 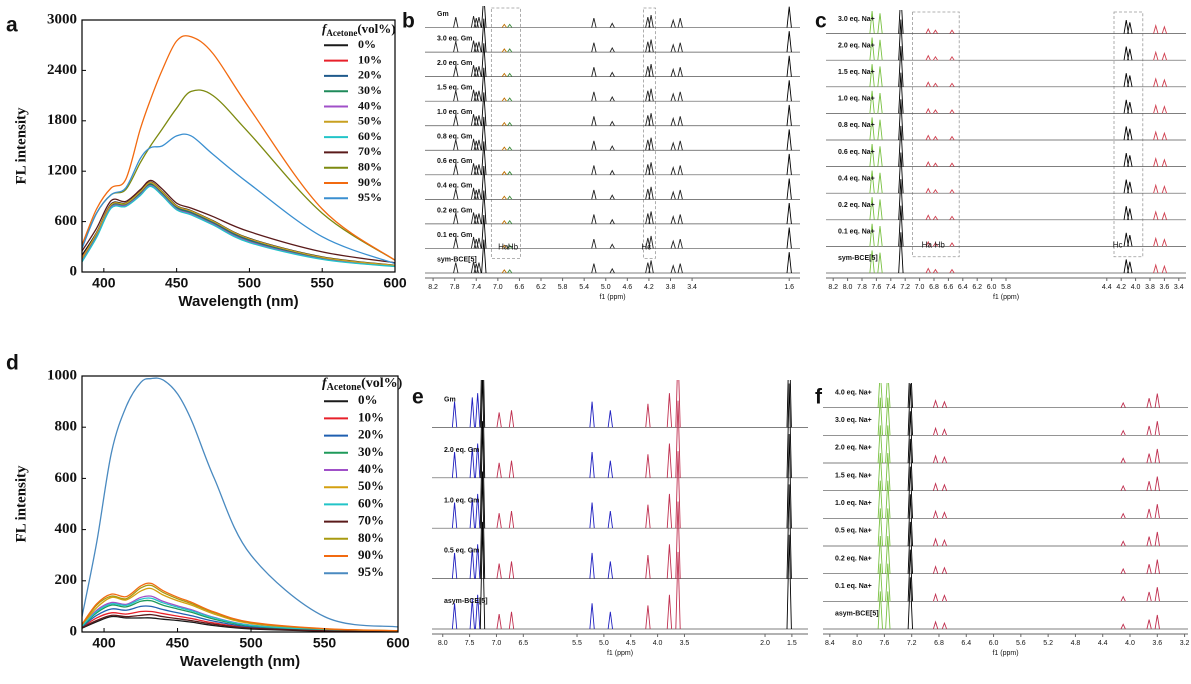 What do you see at coordinates (370, 182) in the screenshot?
I see `legend-label: 90%` at bounding box center [370, 182].